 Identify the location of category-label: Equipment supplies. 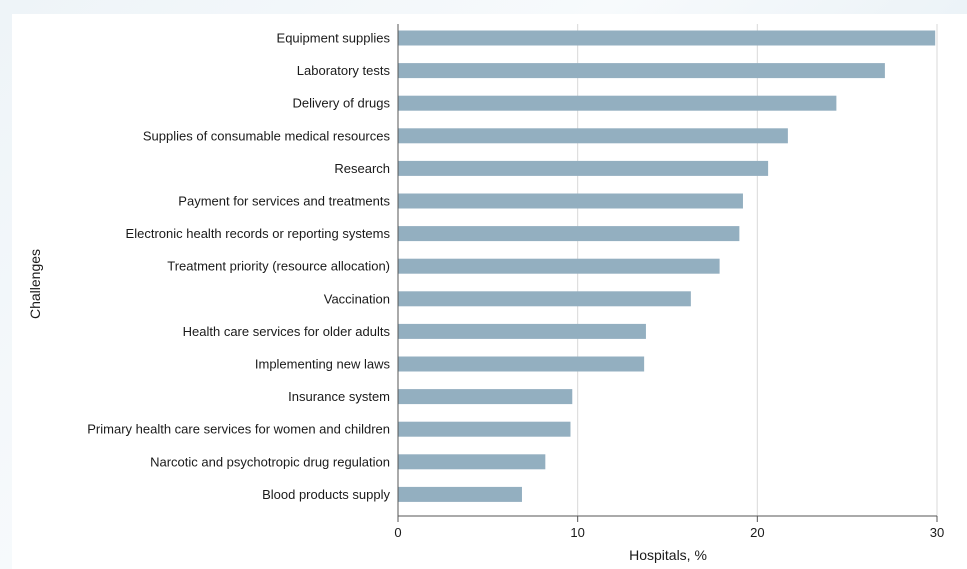
(334, 38).